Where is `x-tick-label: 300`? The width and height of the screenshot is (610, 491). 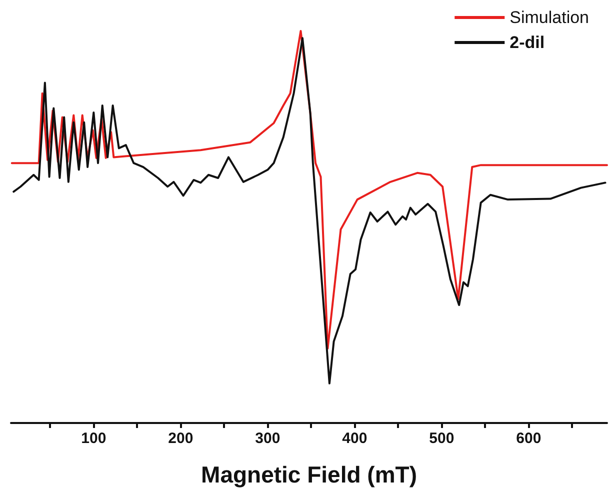
x-tick-label: 300 is located at coordinates (267, 438).